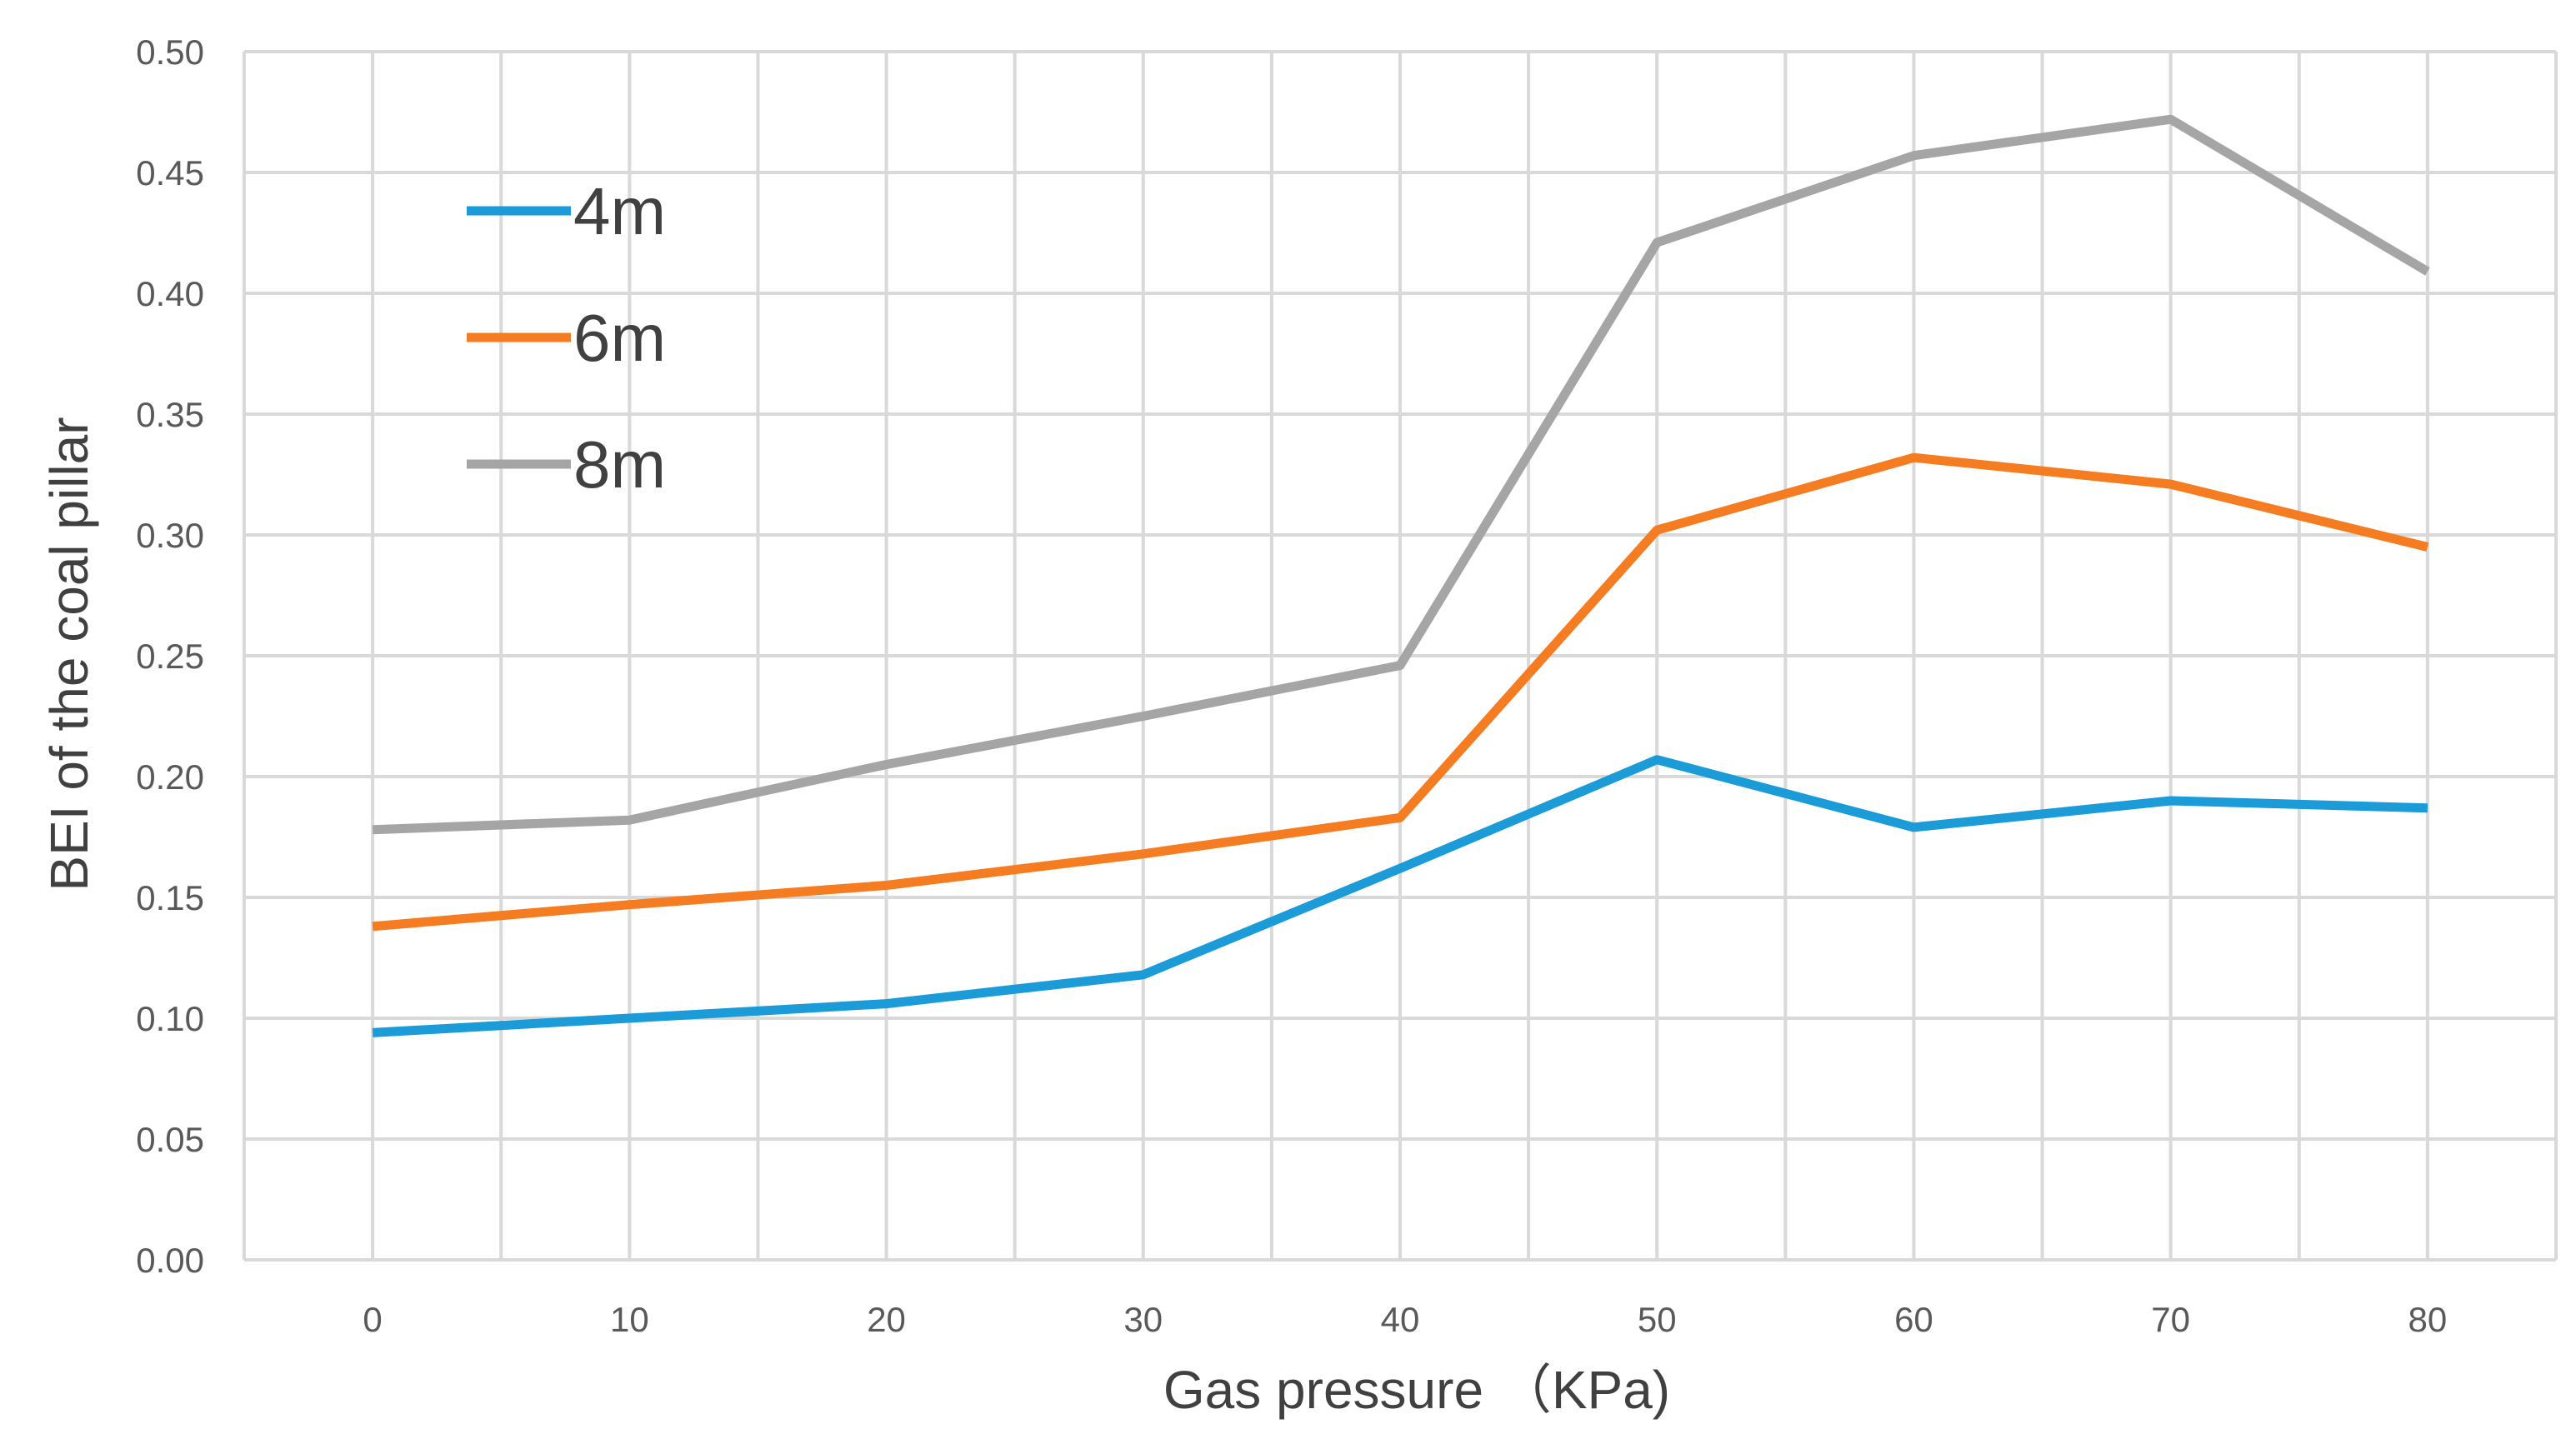 The image size is (2576, 1444). What do you see at coordinates (1657, 1319) in the screenshot?
I see `x-tick-label: 50` at bounding box center [1657, 1319].